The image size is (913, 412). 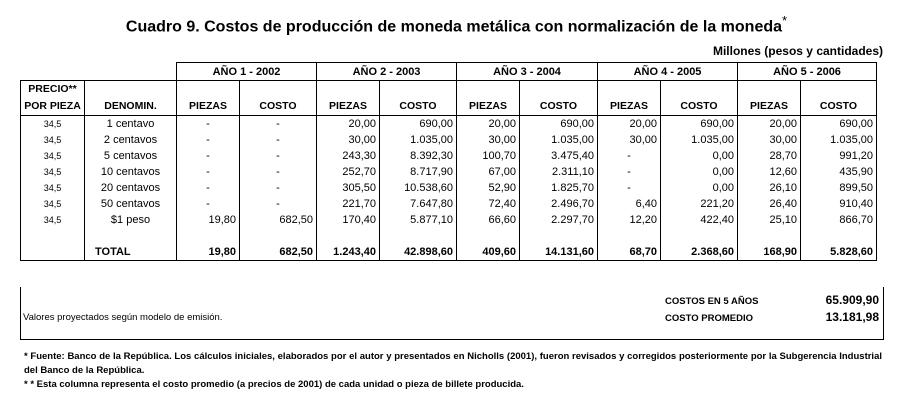 What do you see at coordinates (448, 236) in the screenshot?
I see `spacer-row` at bounding box center [448, 236].